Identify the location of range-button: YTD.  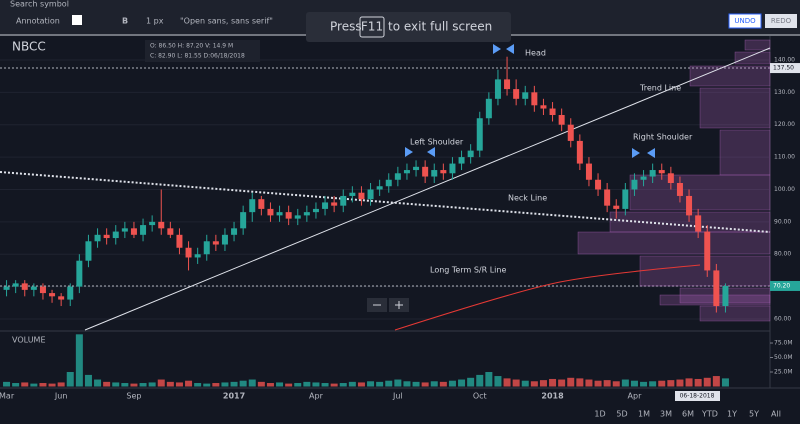
(709, 414).